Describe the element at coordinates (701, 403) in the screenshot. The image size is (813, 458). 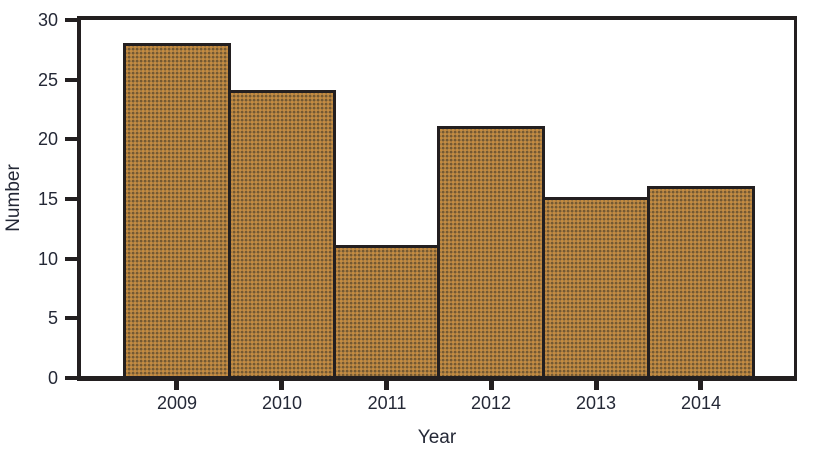
I see `x-tick-label: 2014` at that location.